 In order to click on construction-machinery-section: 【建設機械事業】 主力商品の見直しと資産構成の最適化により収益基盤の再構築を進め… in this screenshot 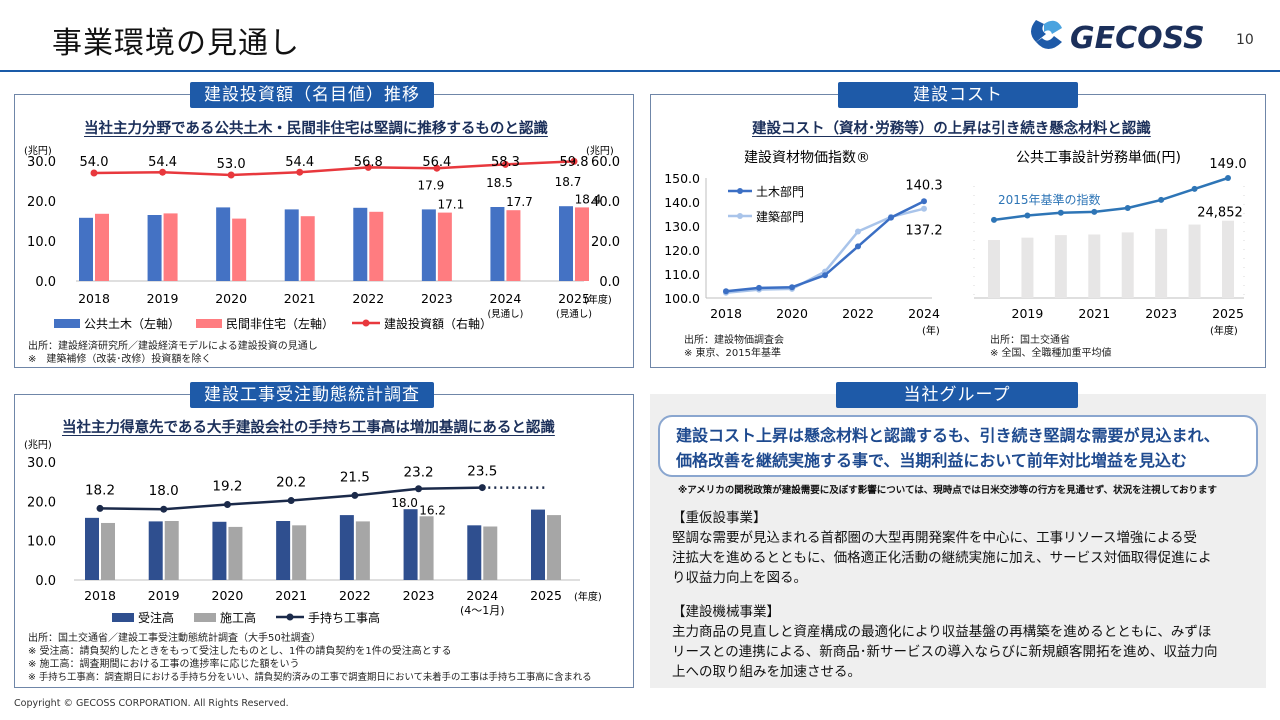, I will do `click(962, 642)`.